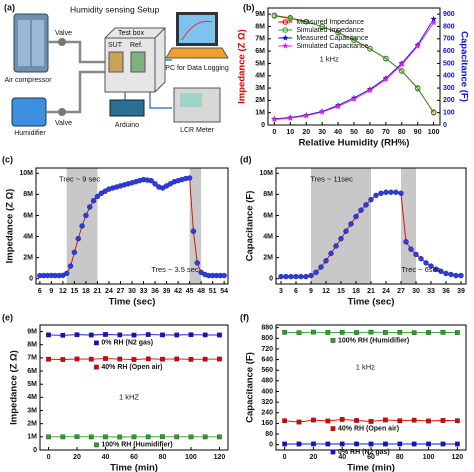 The width and height of the screenshot is (474, 472). What do you see at coordinates (191, 457) in the screenshot?
I see `x-tick-label: 100` at bounding box center [191, 457].